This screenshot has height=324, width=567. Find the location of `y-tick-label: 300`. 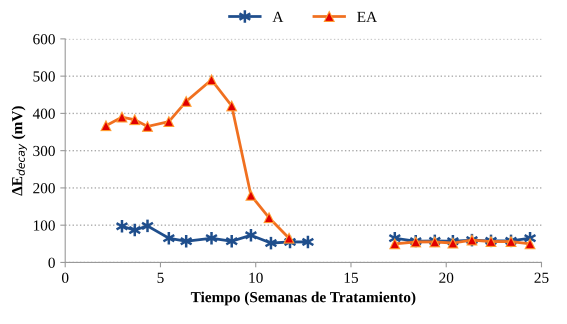

y-tick-label: 300 is located at coordinates (44, 151).